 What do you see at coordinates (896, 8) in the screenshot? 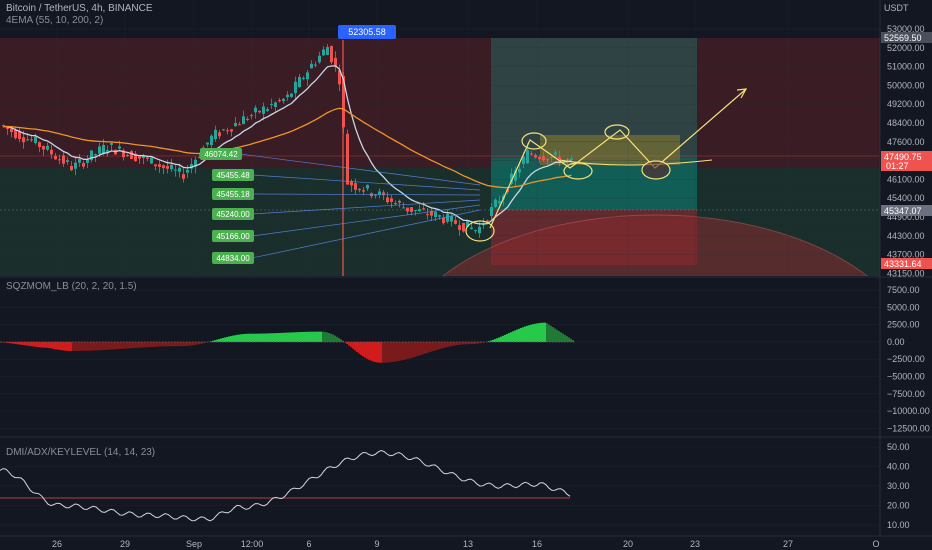
I see `currency-label: USDT` at bounding box center [896, 8].